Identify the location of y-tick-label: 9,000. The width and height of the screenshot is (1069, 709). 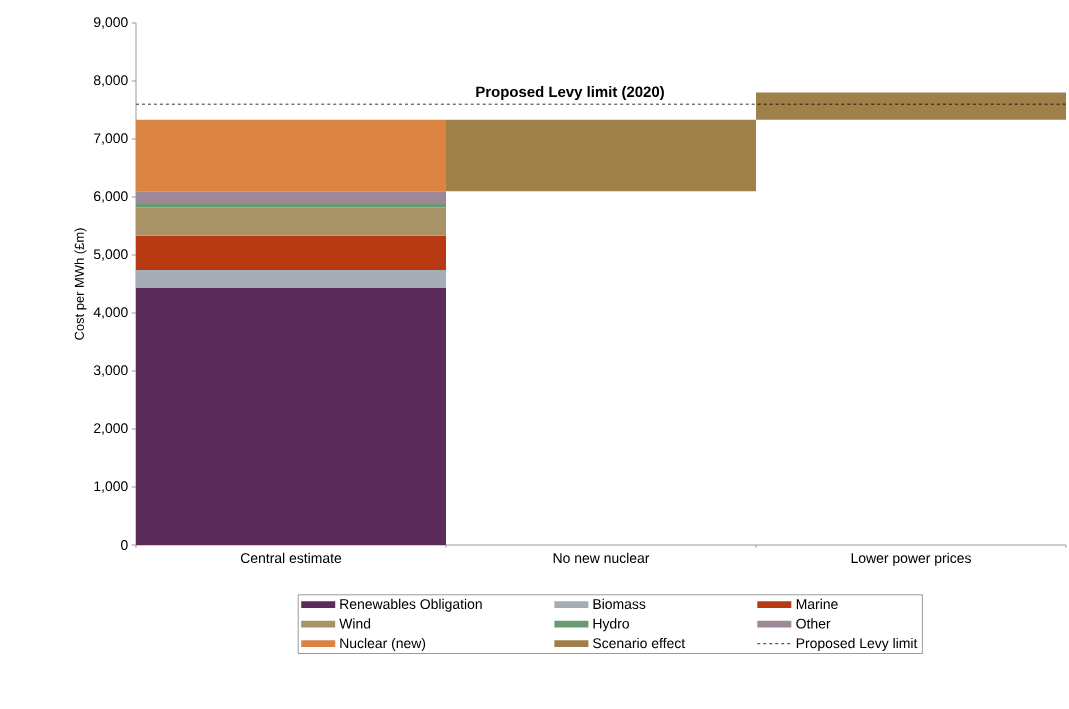
(110, 23).